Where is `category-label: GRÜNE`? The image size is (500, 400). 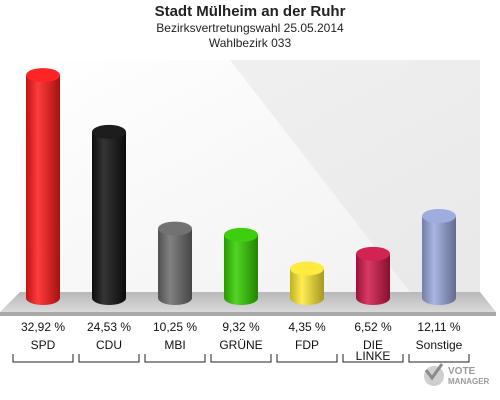
category-label: GRÜNE is located at coordinates (240, 345).